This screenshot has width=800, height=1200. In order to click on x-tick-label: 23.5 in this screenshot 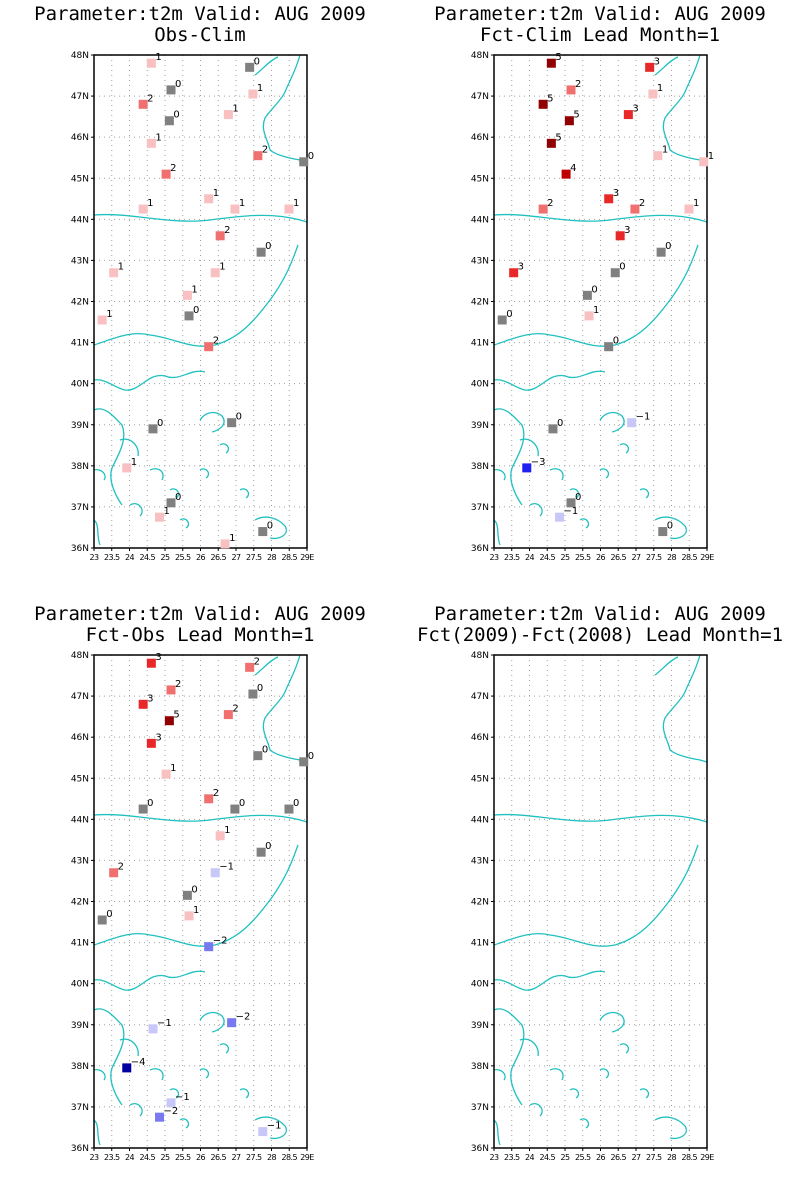, I will do `click(512, 557)`.